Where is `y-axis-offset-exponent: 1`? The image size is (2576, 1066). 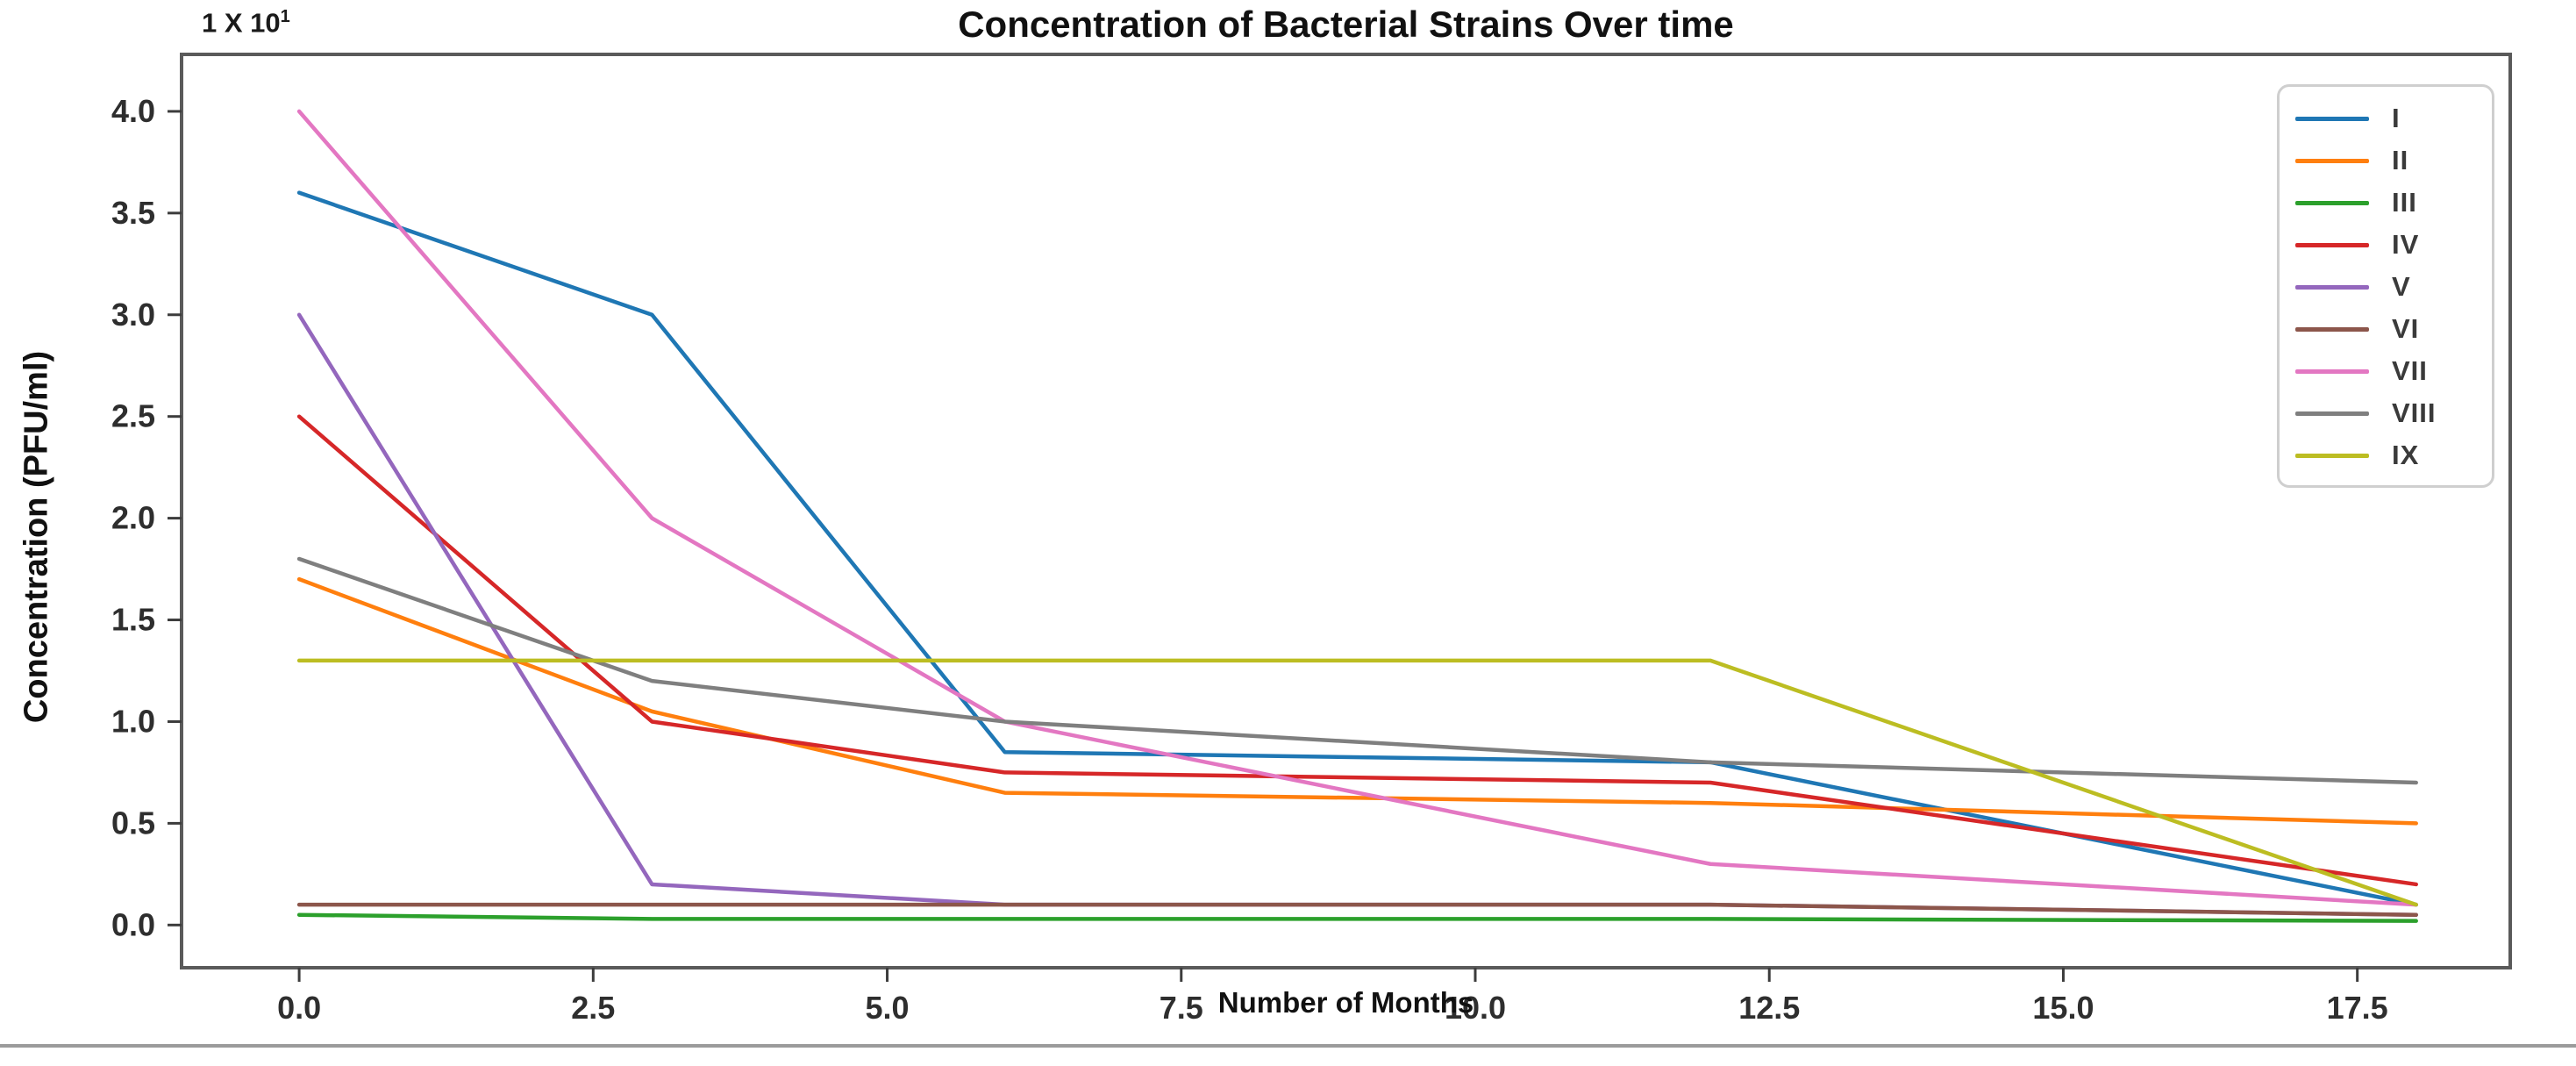
y-axis-offset-exponent: 1 is located at coordinates (285, 16).